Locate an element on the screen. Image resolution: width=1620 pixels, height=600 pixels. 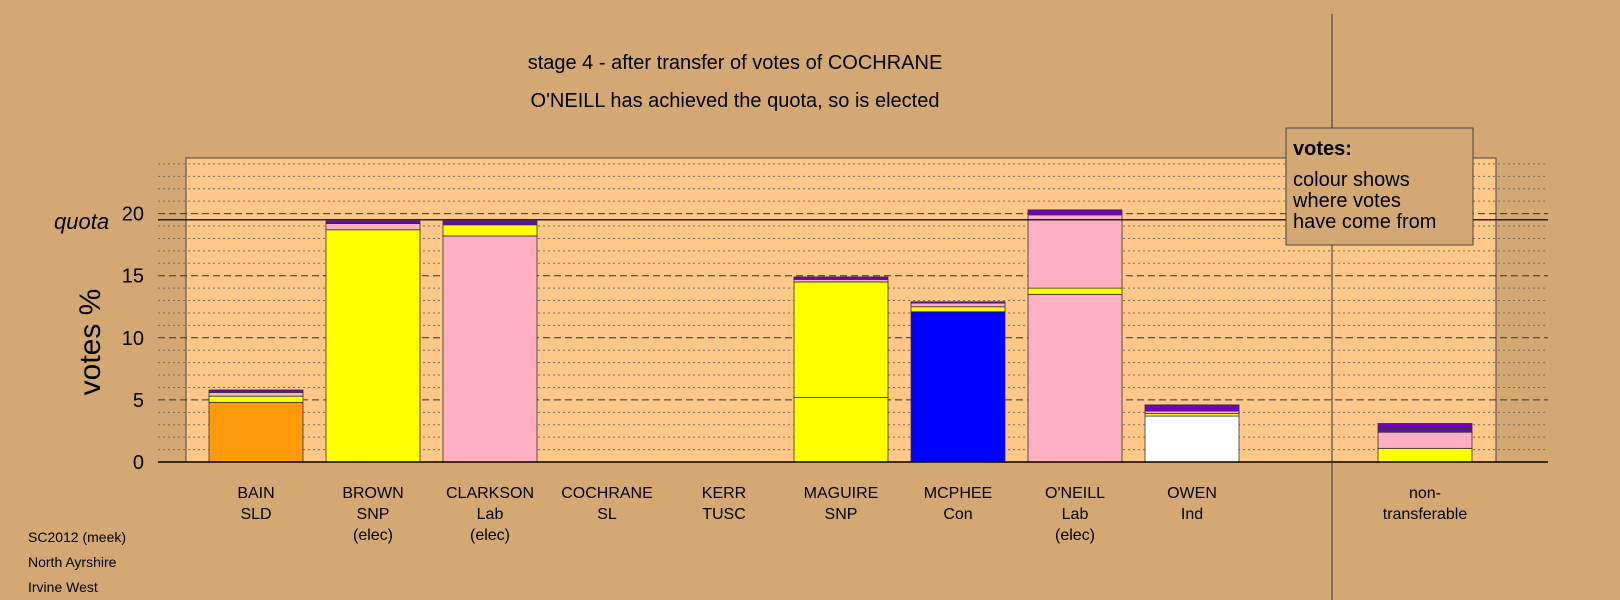
legend-text: where votes is located at coordinates (1346, 201).